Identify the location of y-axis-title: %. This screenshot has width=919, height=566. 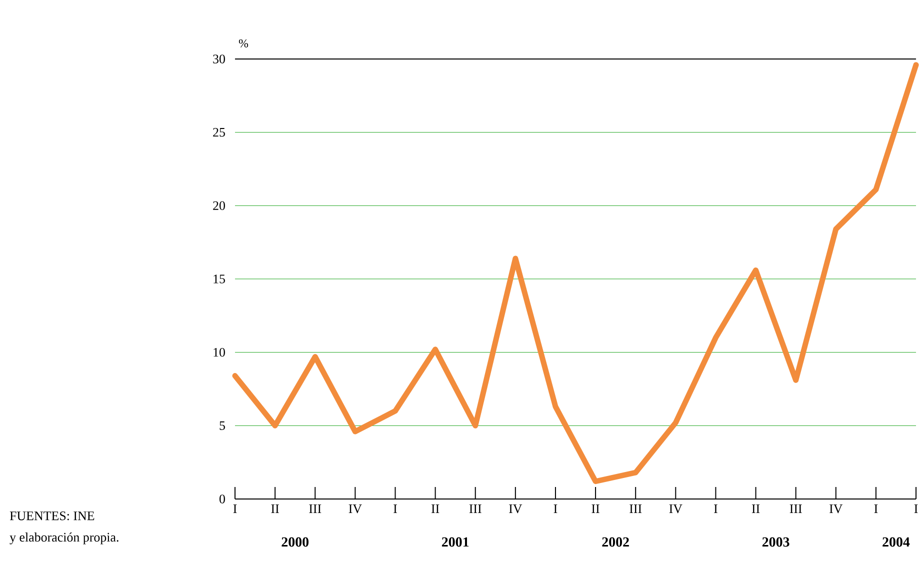
(243, 43).